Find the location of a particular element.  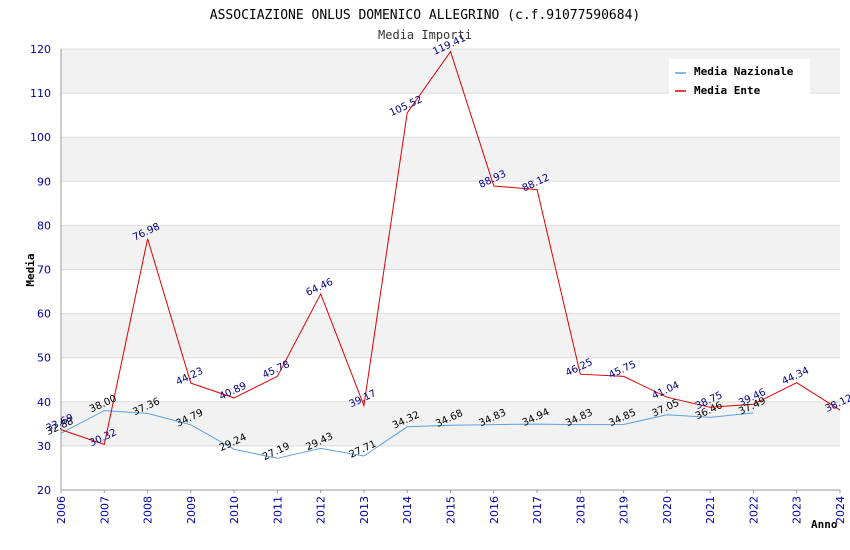

y-tick-label: 110 is located at coordinates (40, 93).